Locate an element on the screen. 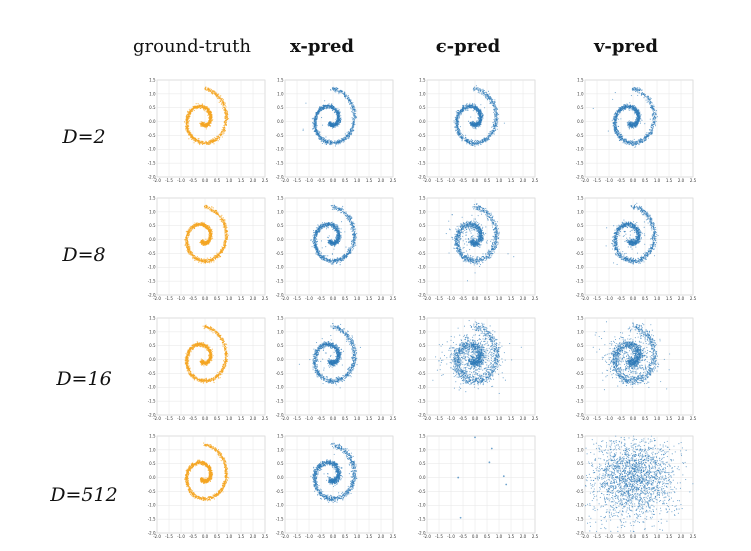 This screenshot has height=551, width=751. scatter-points is located at coordinates (625, 117).